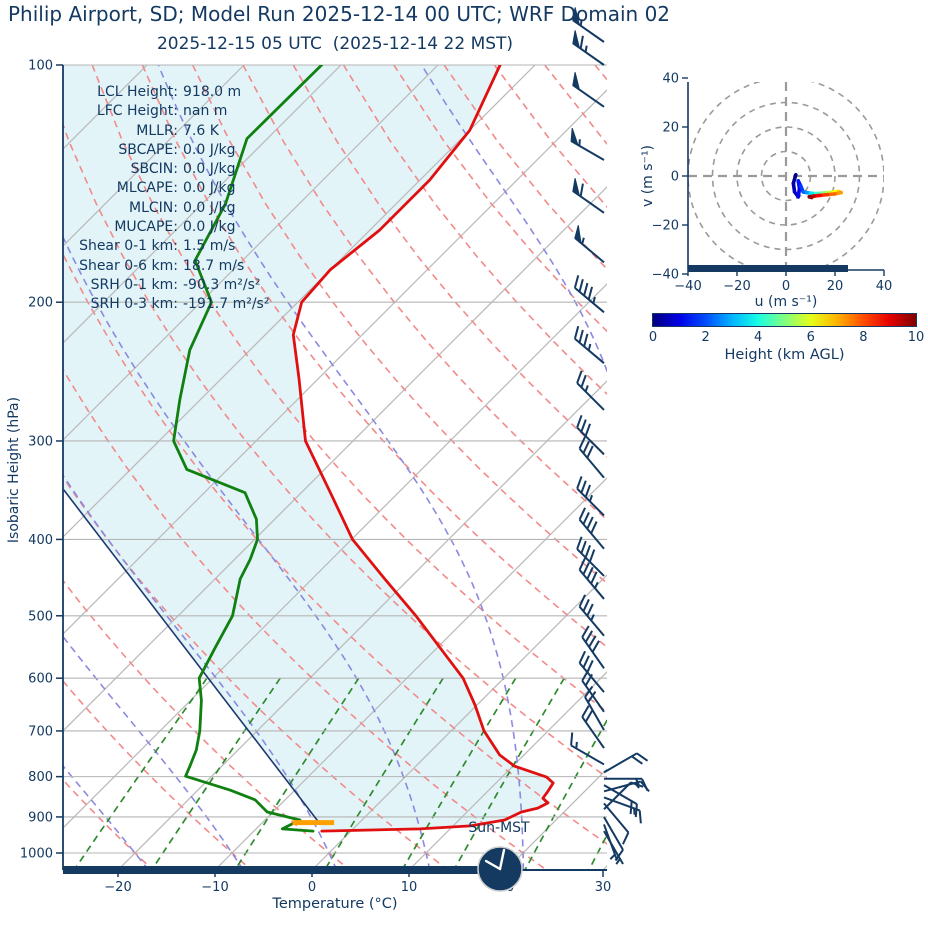  I want to click on stat-value: 918.0 m, so click(212, 92).